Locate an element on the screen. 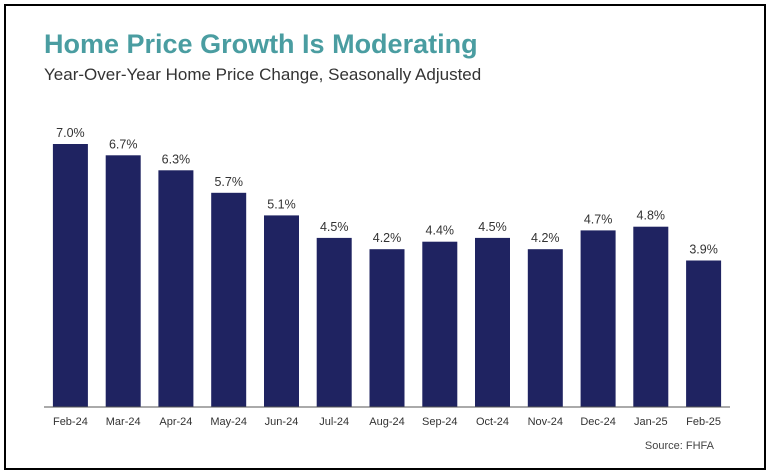  value-label-sep-24: 4.4% is located at coordinates (440, 231).